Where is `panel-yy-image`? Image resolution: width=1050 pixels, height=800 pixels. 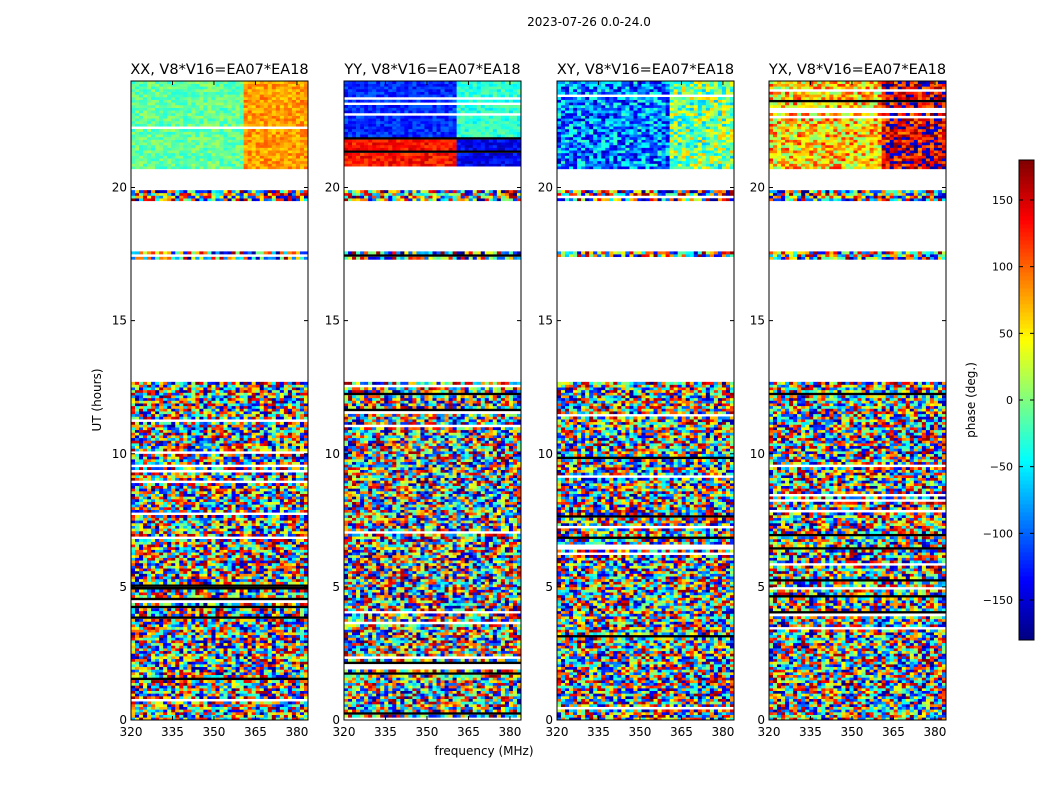 panel-yy-image is located at coordinates (433, 400).